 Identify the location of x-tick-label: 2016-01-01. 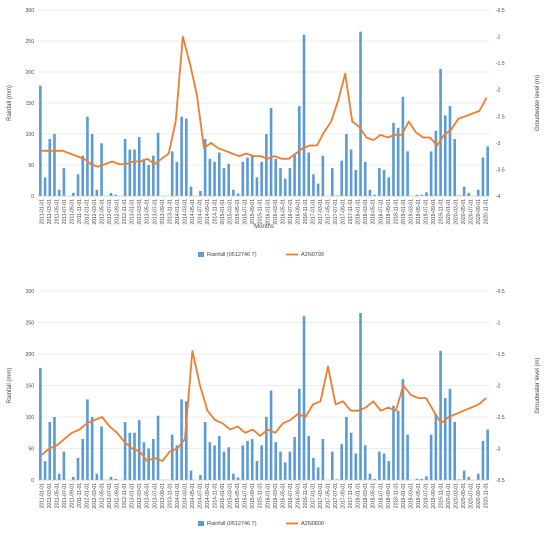
(268, 212).